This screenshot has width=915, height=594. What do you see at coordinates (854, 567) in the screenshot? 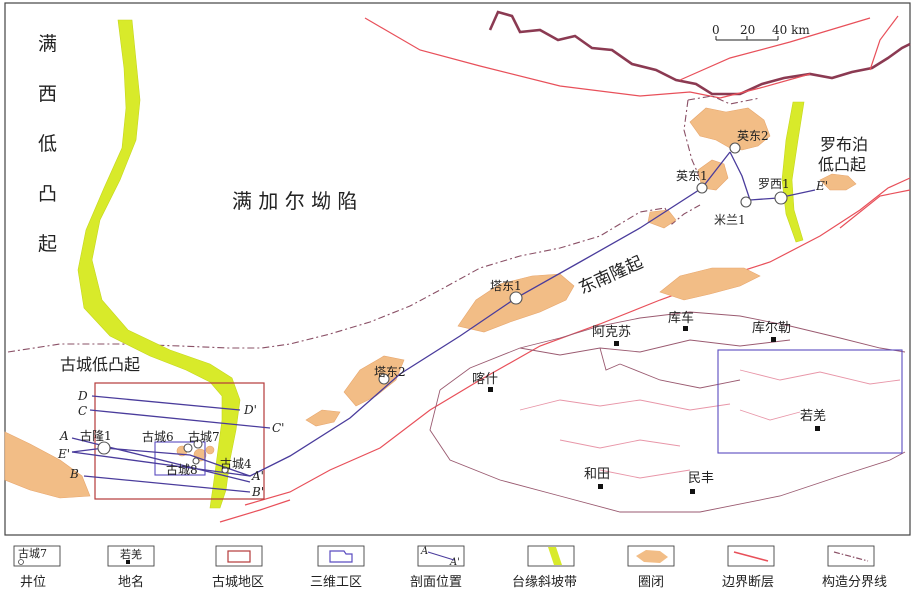
I see `legend-tectonic: 构造分界线` at bounding box center [854, 567].